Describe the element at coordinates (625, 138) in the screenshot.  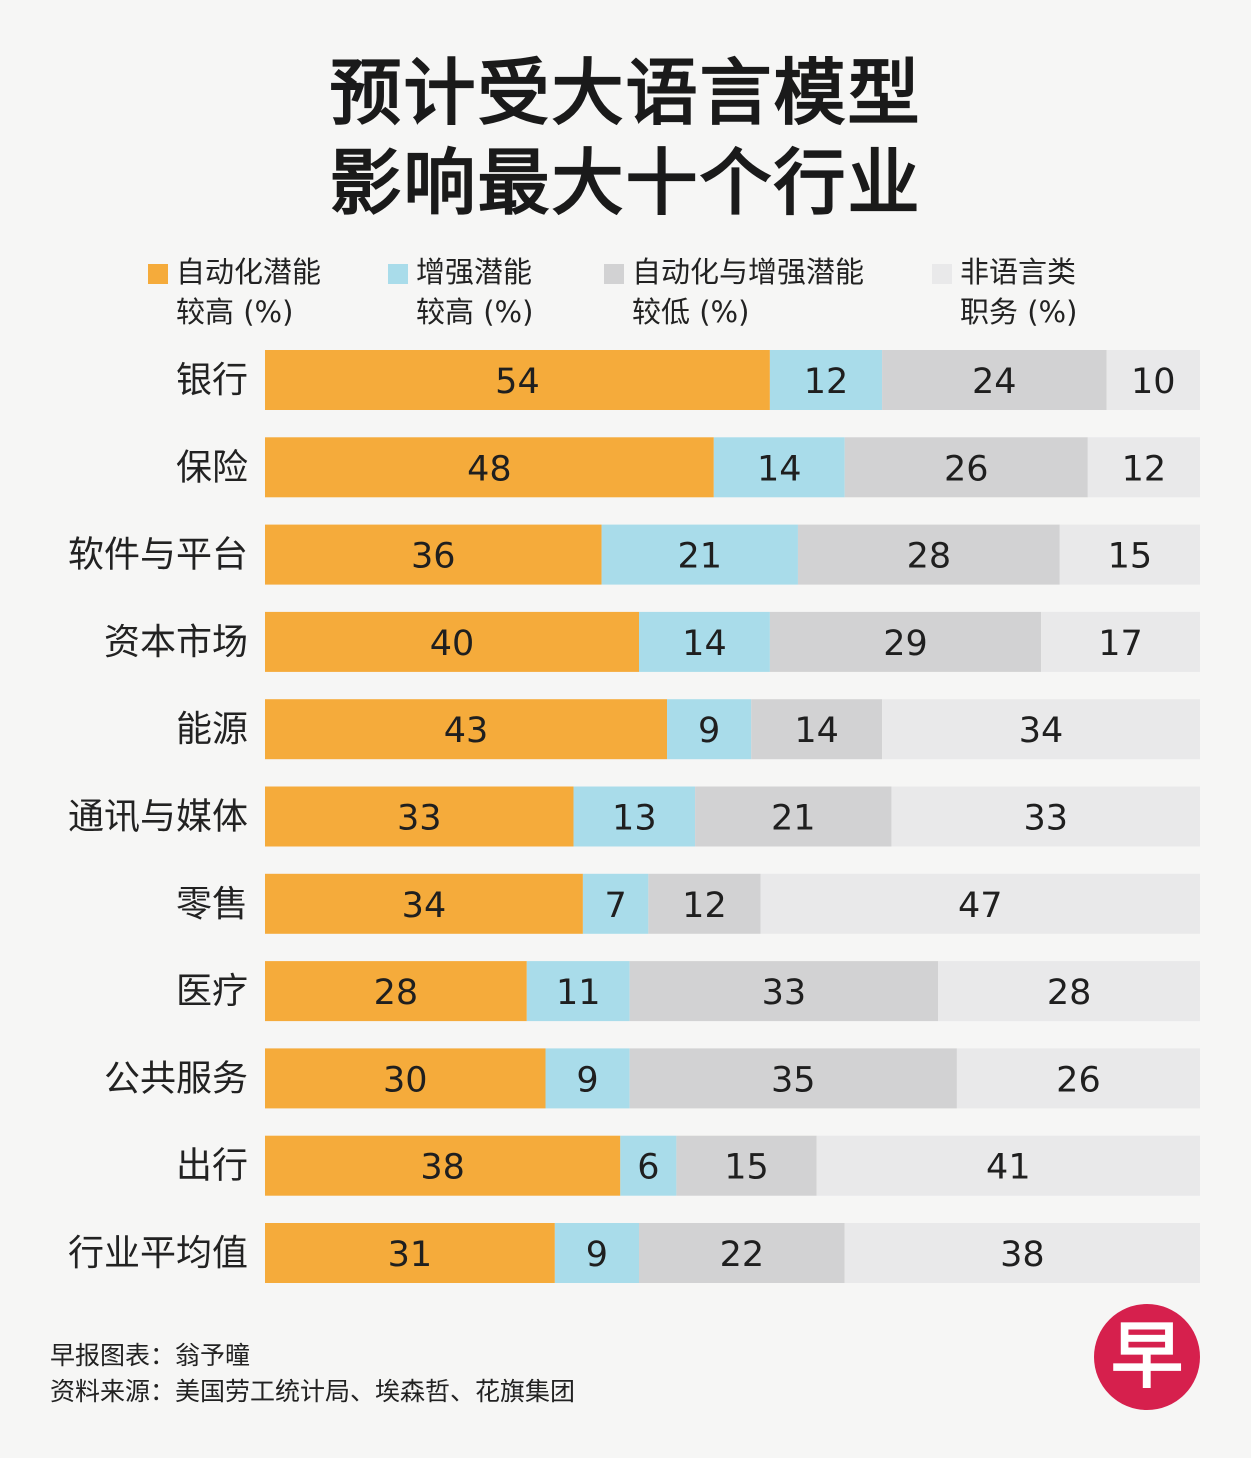
I see `chart-title: 预计受大语言模型 影响最大十个行业` at that location.